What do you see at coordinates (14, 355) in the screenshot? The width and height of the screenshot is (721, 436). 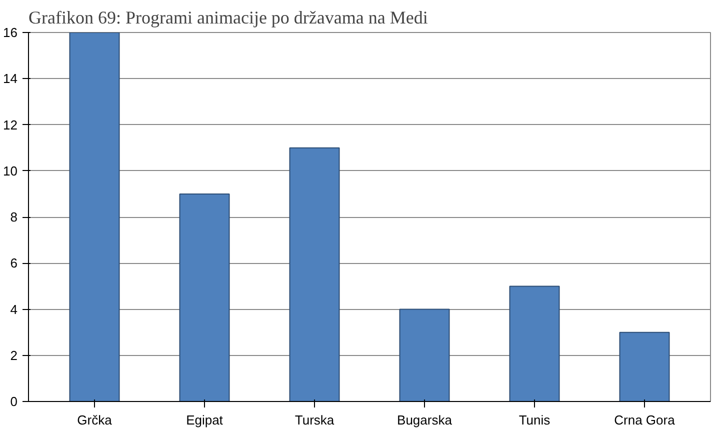 I see `y-tick-label: 2` at bounding box center [14, 355].